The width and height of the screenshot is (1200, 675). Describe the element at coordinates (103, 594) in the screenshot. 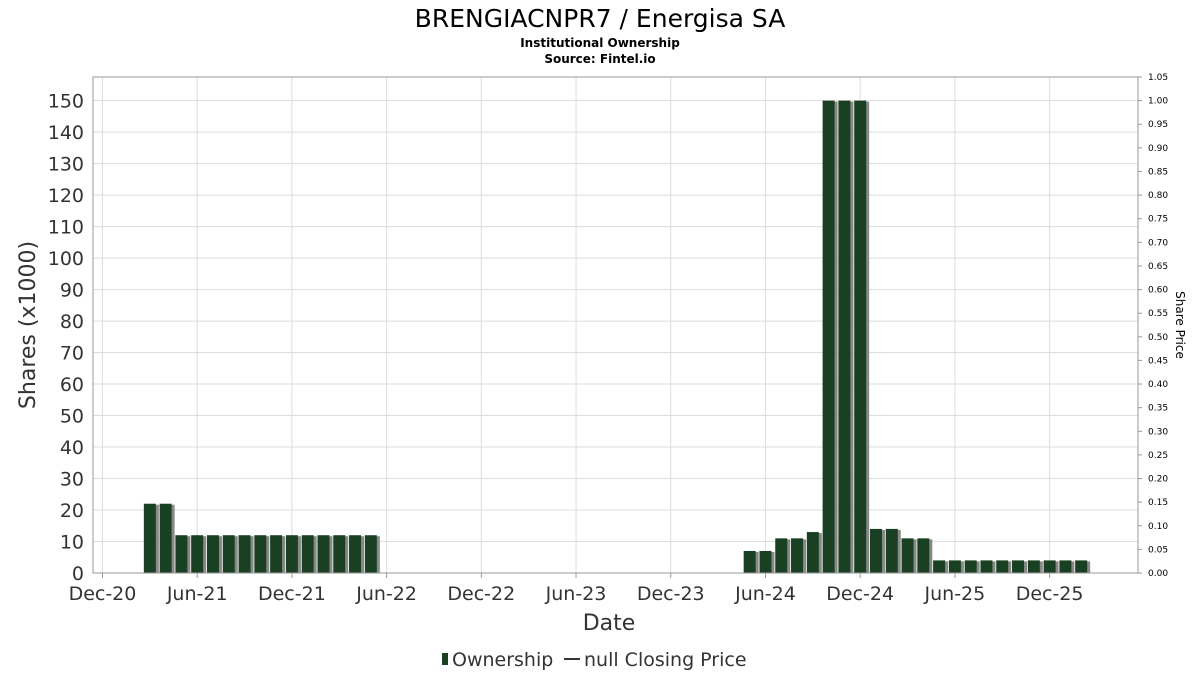

I see `x-tick-label: Dec-20` at that location.